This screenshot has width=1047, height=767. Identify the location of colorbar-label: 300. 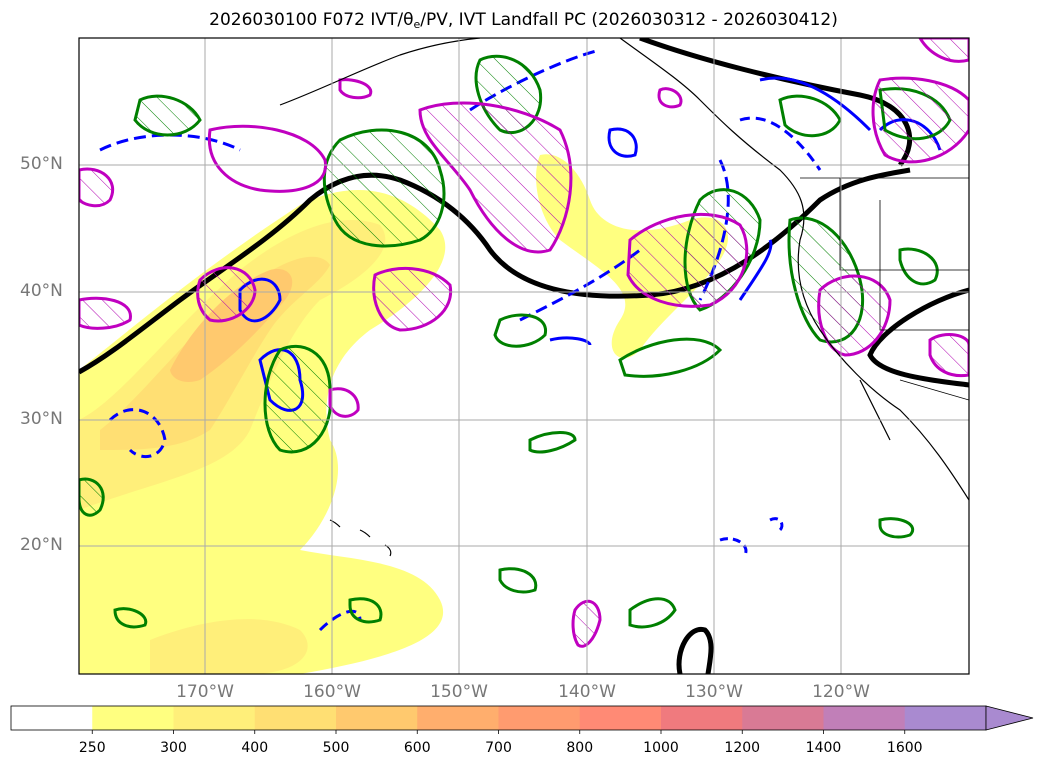
(173, 748).